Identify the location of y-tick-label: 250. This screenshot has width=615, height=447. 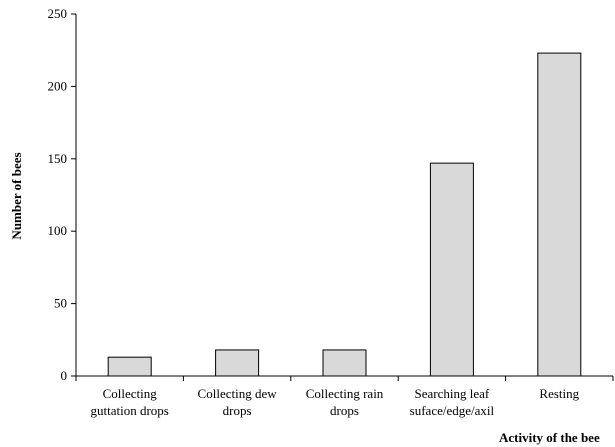
(58, 13).